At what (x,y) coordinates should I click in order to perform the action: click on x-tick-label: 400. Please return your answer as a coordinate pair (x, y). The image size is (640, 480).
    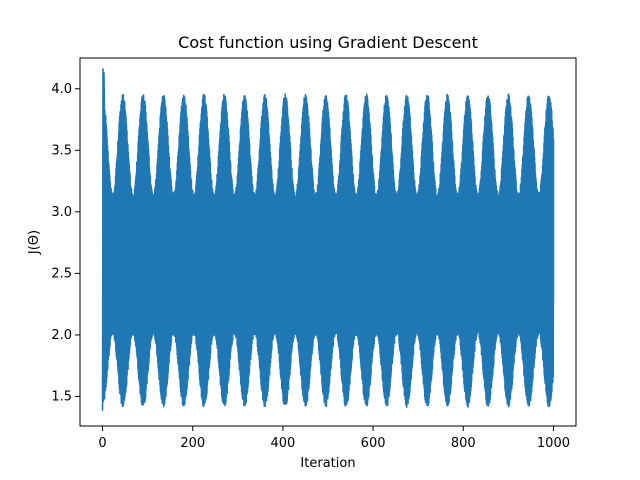
    Looking at the image, I should click on (282, 443).